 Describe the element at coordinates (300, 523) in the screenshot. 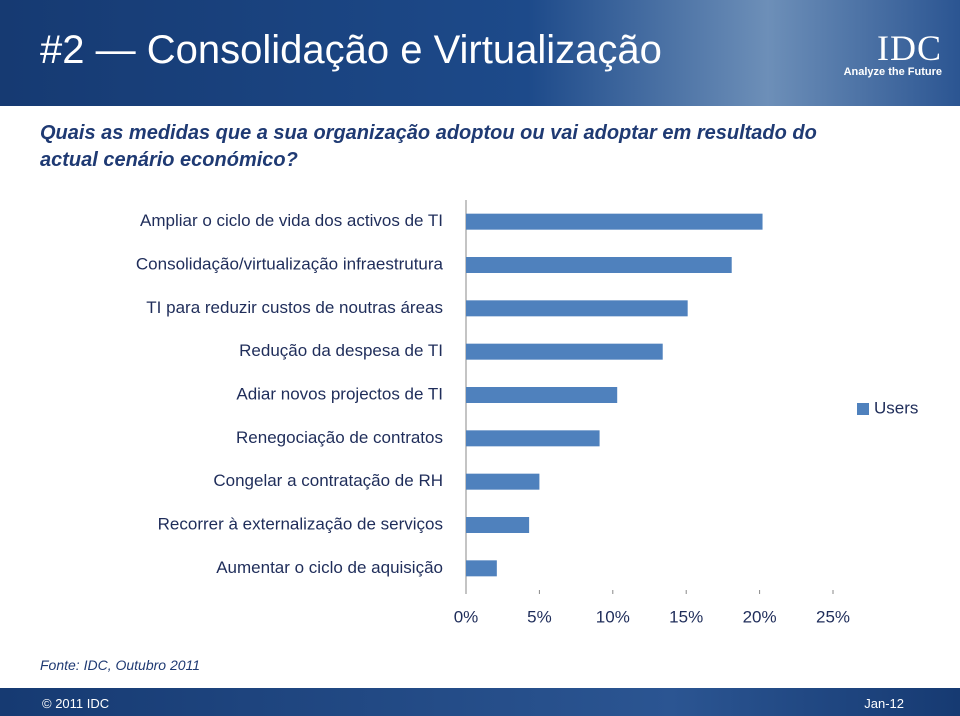

I see `y-tick-label: Recorrer à externalização de serviços` at that location.